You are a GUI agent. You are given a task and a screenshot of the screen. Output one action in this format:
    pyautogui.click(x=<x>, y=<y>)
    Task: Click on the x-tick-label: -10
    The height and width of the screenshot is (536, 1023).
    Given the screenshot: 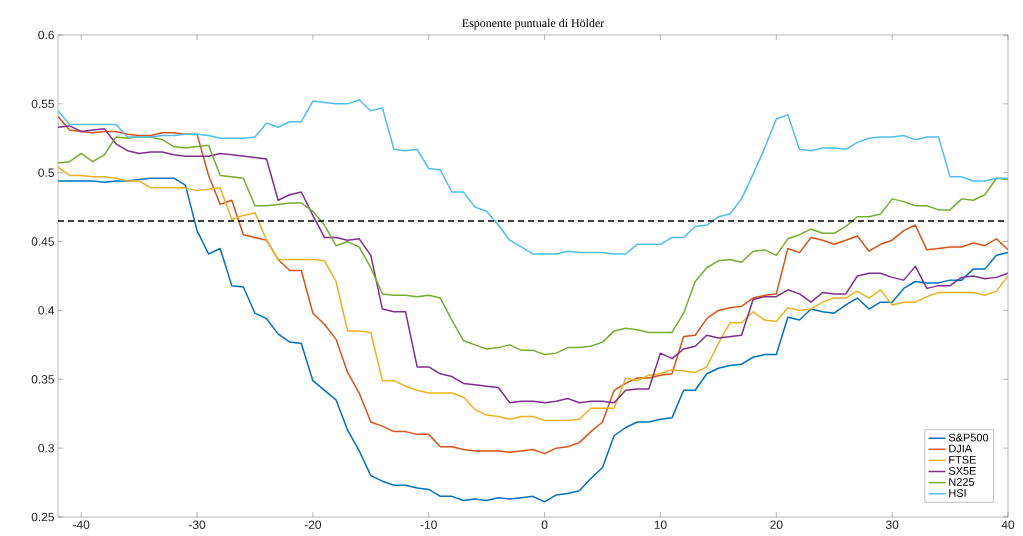 What is the action you would take?
    pyautogui.click(x=428, y=524)
    